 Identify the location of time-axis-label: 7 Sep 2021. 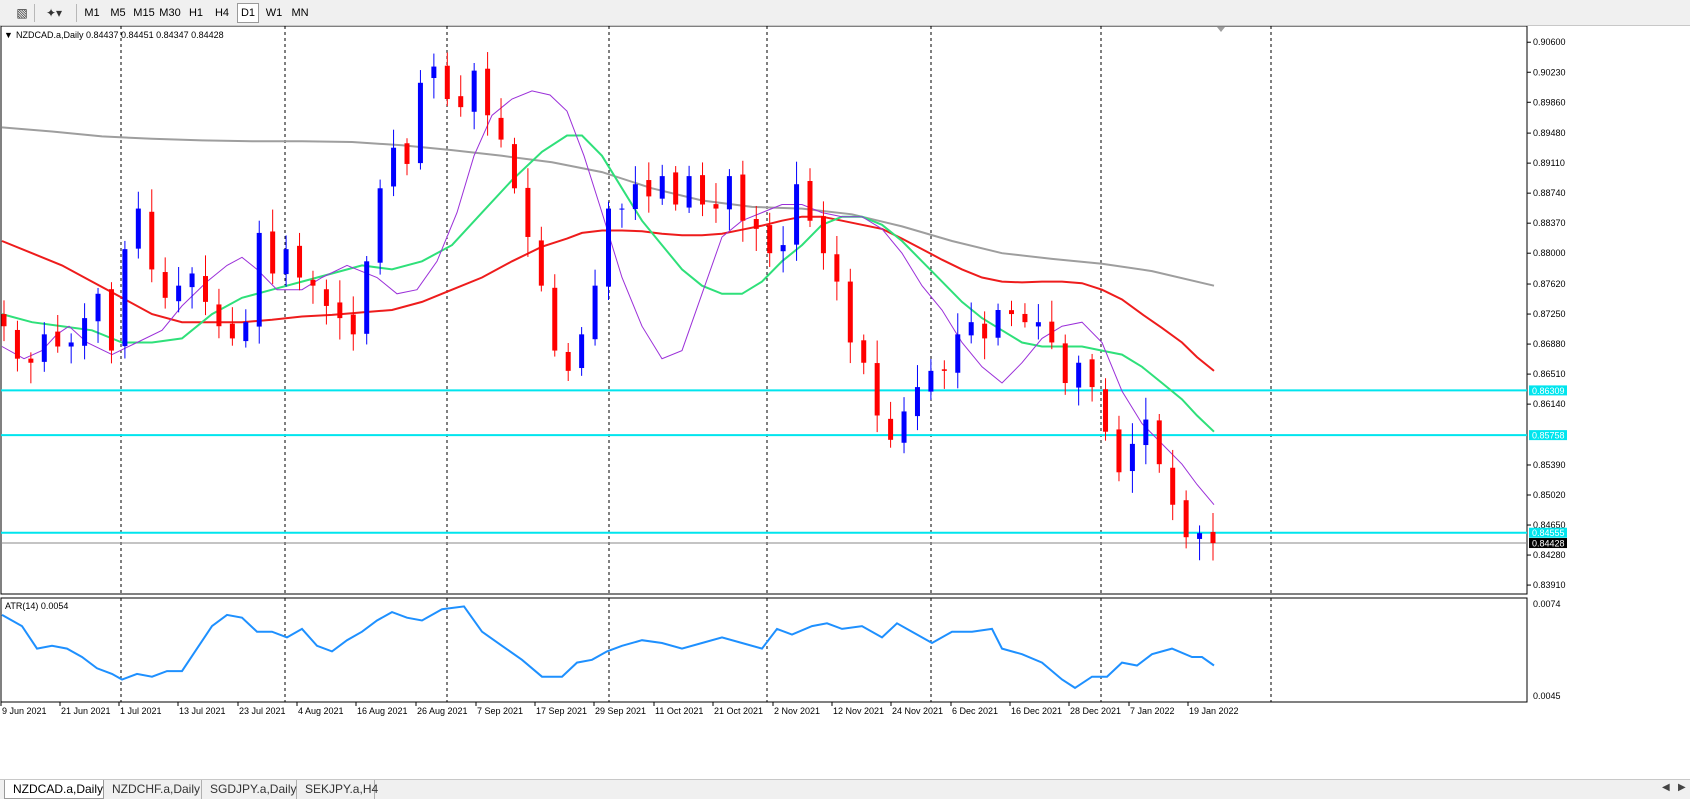
(500, 711).